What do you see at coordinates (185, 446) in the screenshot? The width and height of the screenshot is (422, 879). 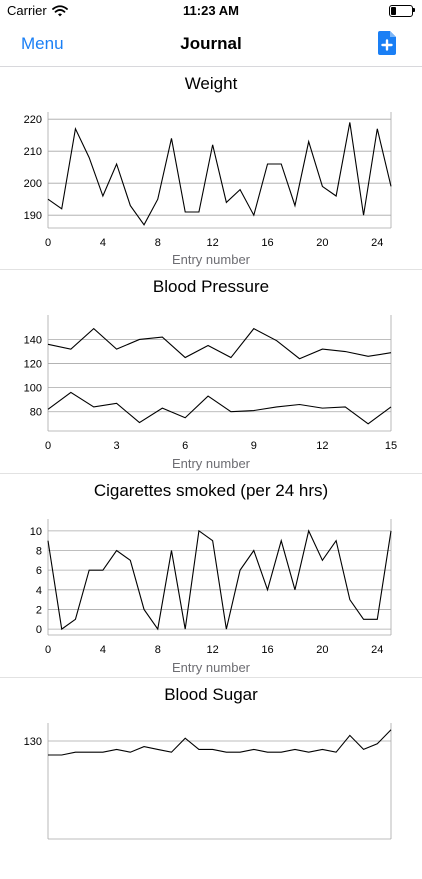 I see `x-tick-label: 6` at bounding box center [185, 446].